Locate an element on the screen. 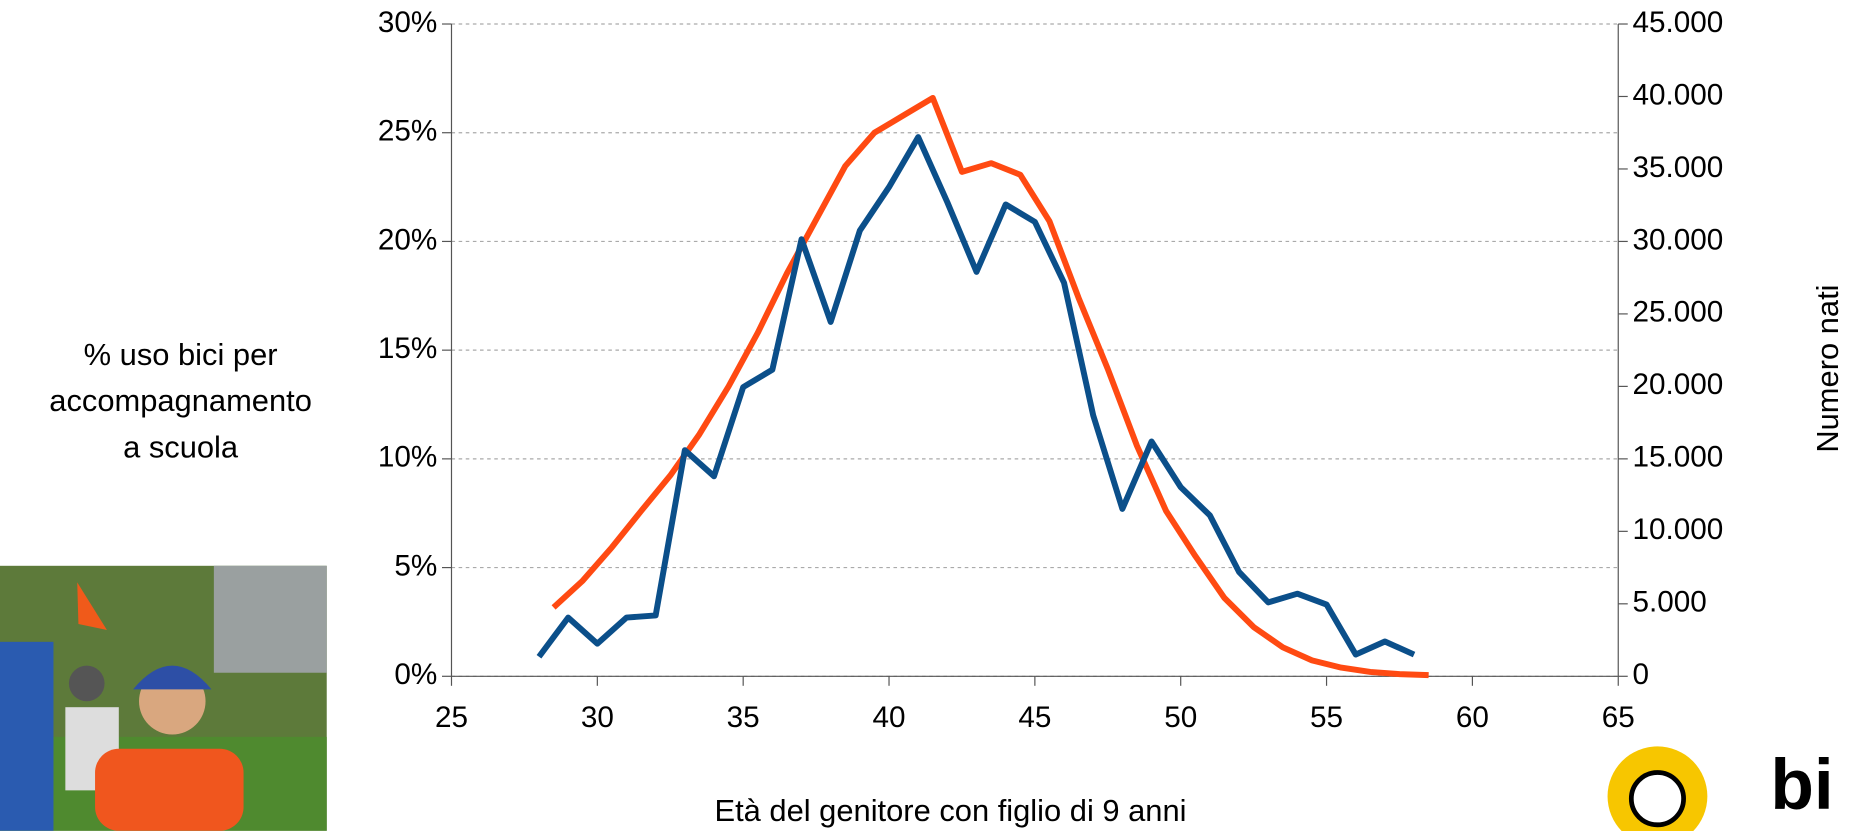 This screenshot has height=831, width=1863. y-tick-label: 15% is located at coordinates (407, 348).